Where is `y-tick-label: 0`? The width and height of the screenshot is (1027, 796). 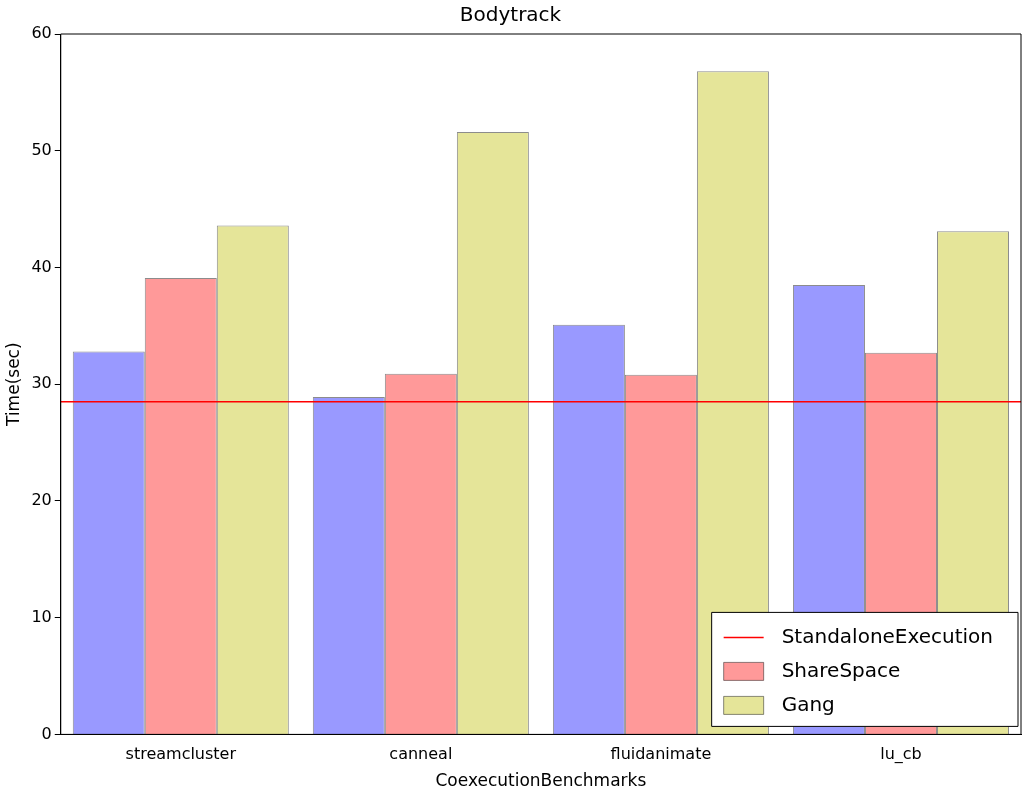 y-tick-label: 0 is located at coordinates (46, 733).